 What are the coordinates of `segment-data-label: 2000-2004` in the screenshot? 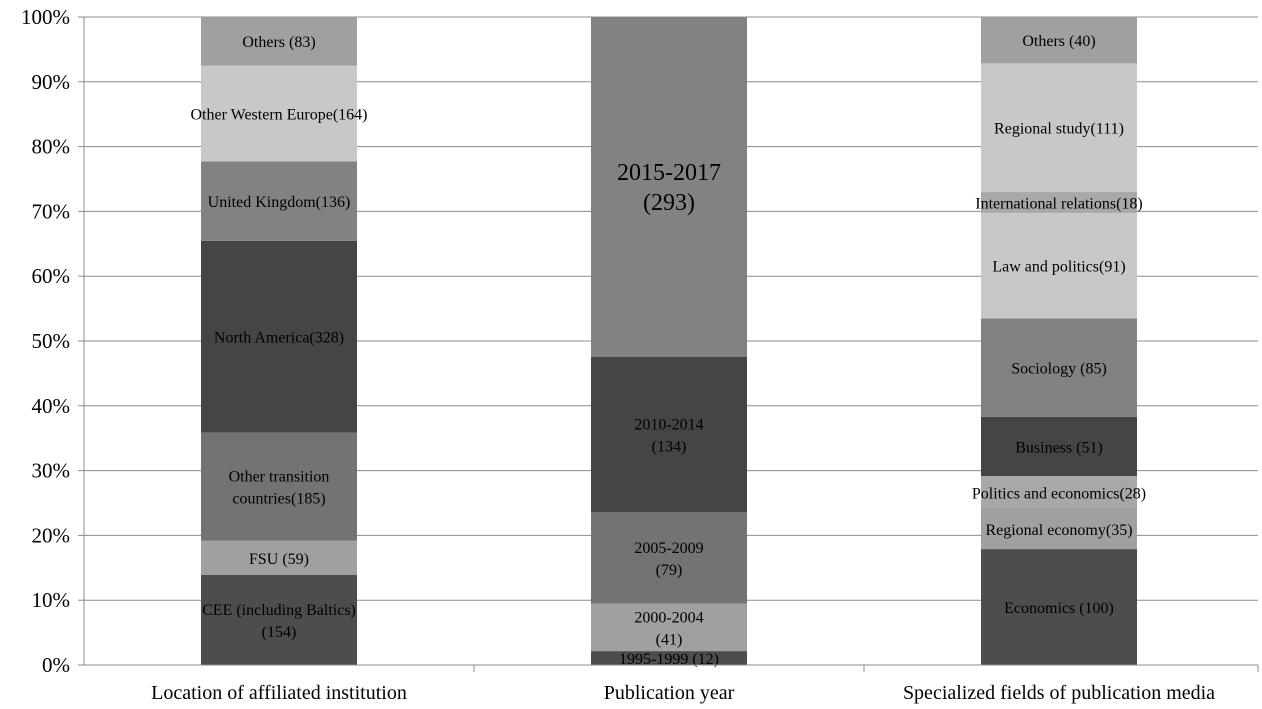 It's located at (668, 617).